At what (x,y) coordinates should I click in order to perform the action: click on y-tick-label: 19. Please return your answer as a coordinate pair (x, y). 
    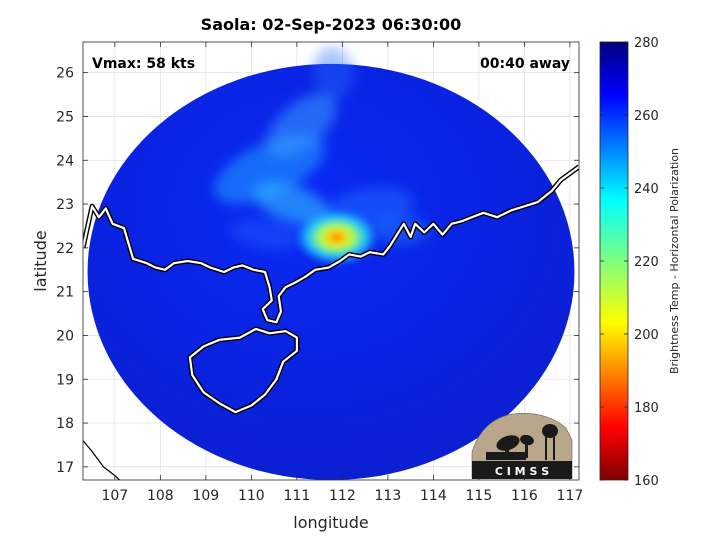
    Looking at the image, I should click on (65, 380).